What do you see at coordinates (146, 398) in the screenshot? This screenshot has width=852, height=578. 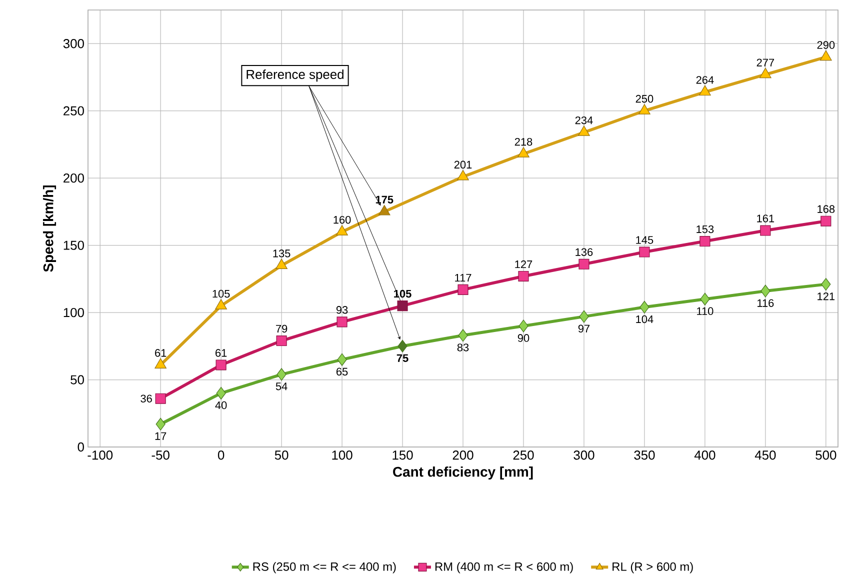 I see `data-label: 36` at bounding box center [146, 398].